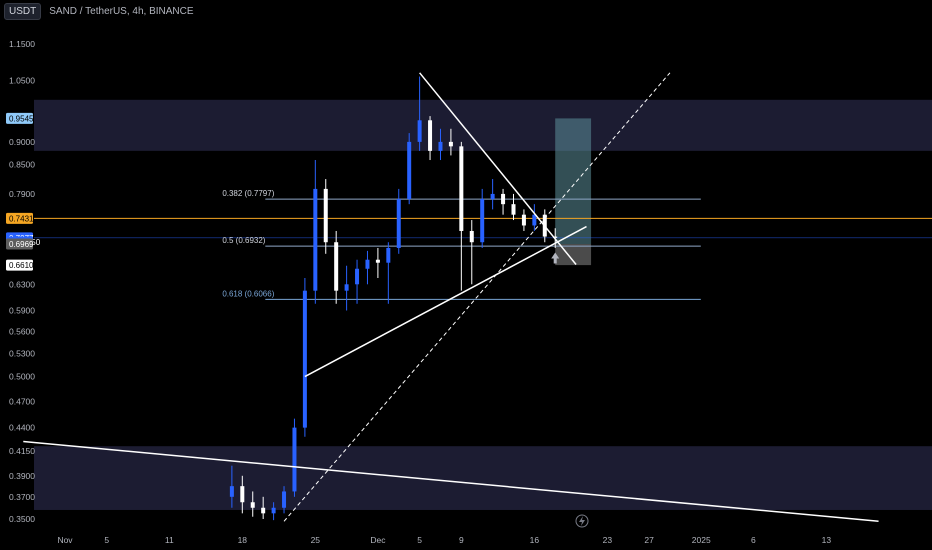  I want to click on time-axis: Nov 5 11 18 25 Dec 5 9 16 23 27 2025 6 13, so click(444, 540).